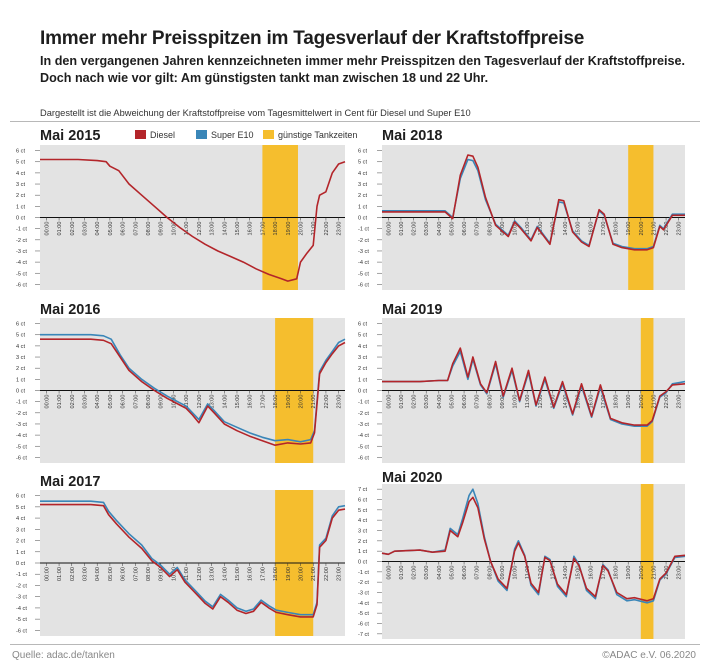 The height and width of the screenshot is (670, 710). What do you see at coordinates (363, 635) in the screenshot?
I see `y-tick-label: -7 ct` at bounding box center [363, 635].